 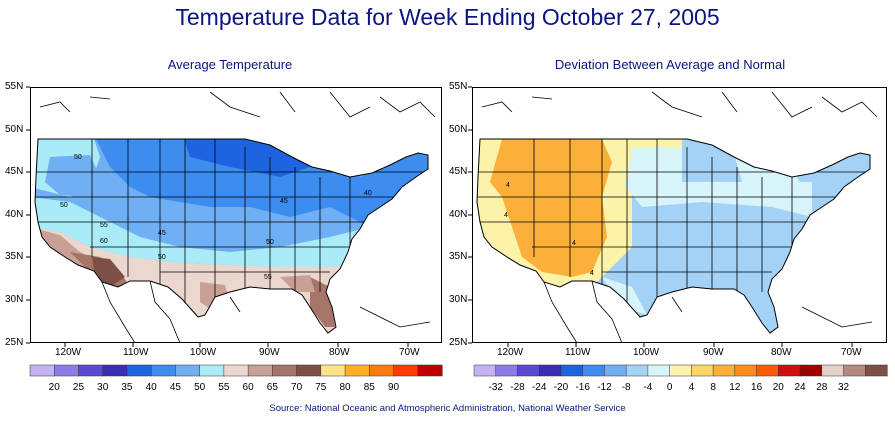 What do you see at coordinates (273, 387) in the screenshot?
I see `legend-label: 65` at bounding box center [273, 387].